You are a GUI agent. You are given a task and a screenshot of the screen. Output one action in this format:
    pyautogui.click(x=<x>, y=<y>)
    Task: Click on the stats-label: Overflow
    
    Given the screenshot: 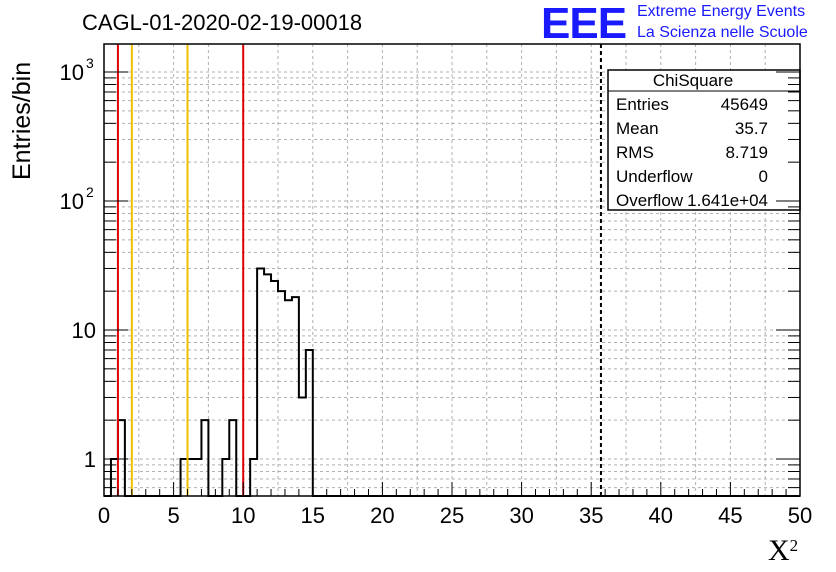 What is the action you would take?
    pyautogui.click(x=650, y=200)
    